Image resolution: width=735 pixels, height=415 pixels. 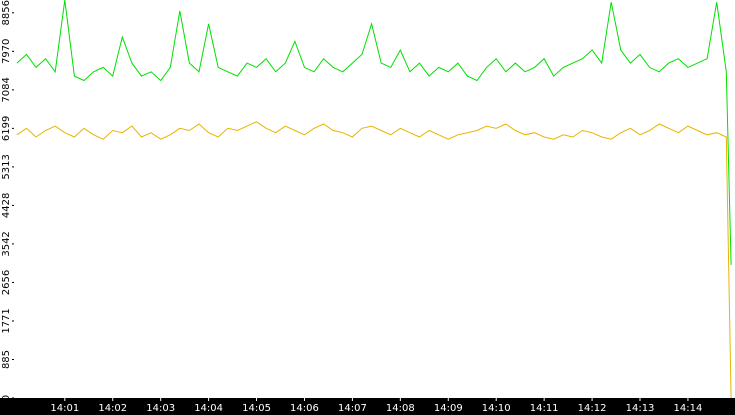 I want to click on x-tick-label: 14:05, so click(x=256, y=408).